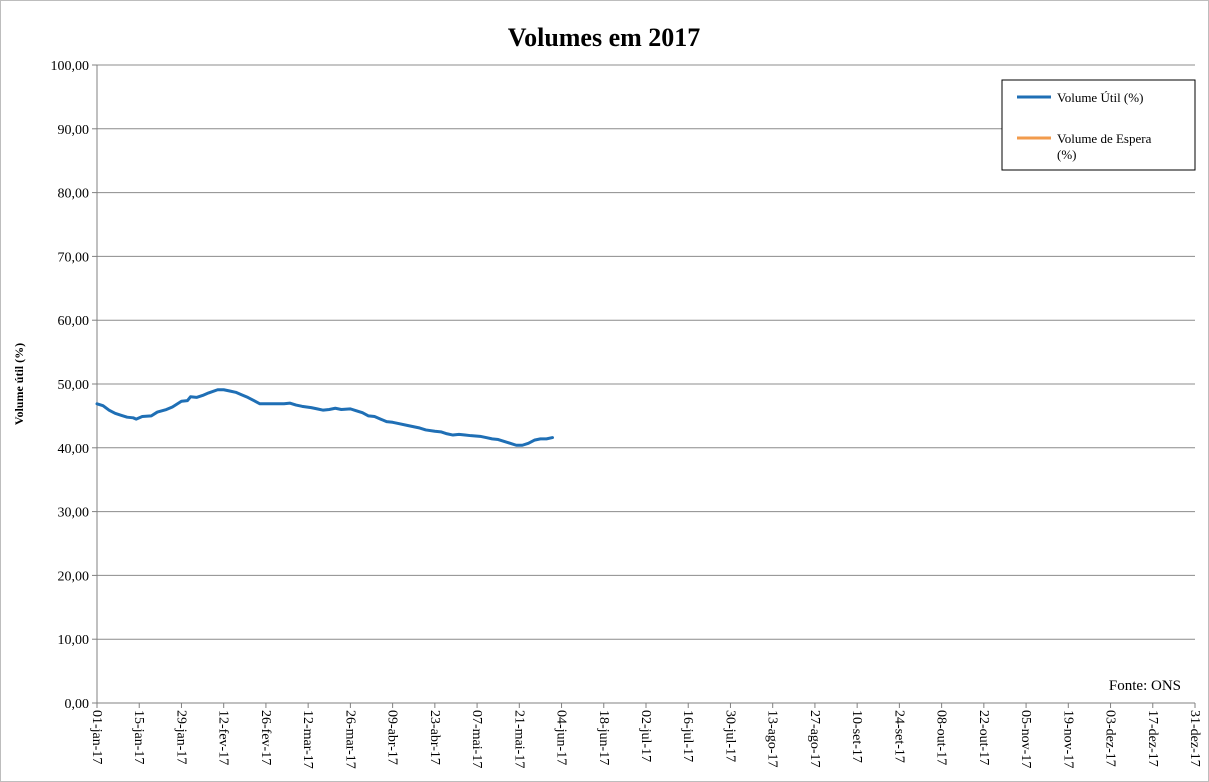 The width and height of the screenshot is (1209, 782). Describe the element at coordinates (392, 737) in the screenshot. I see `x-tick-label: 09-abr-17` at that location.